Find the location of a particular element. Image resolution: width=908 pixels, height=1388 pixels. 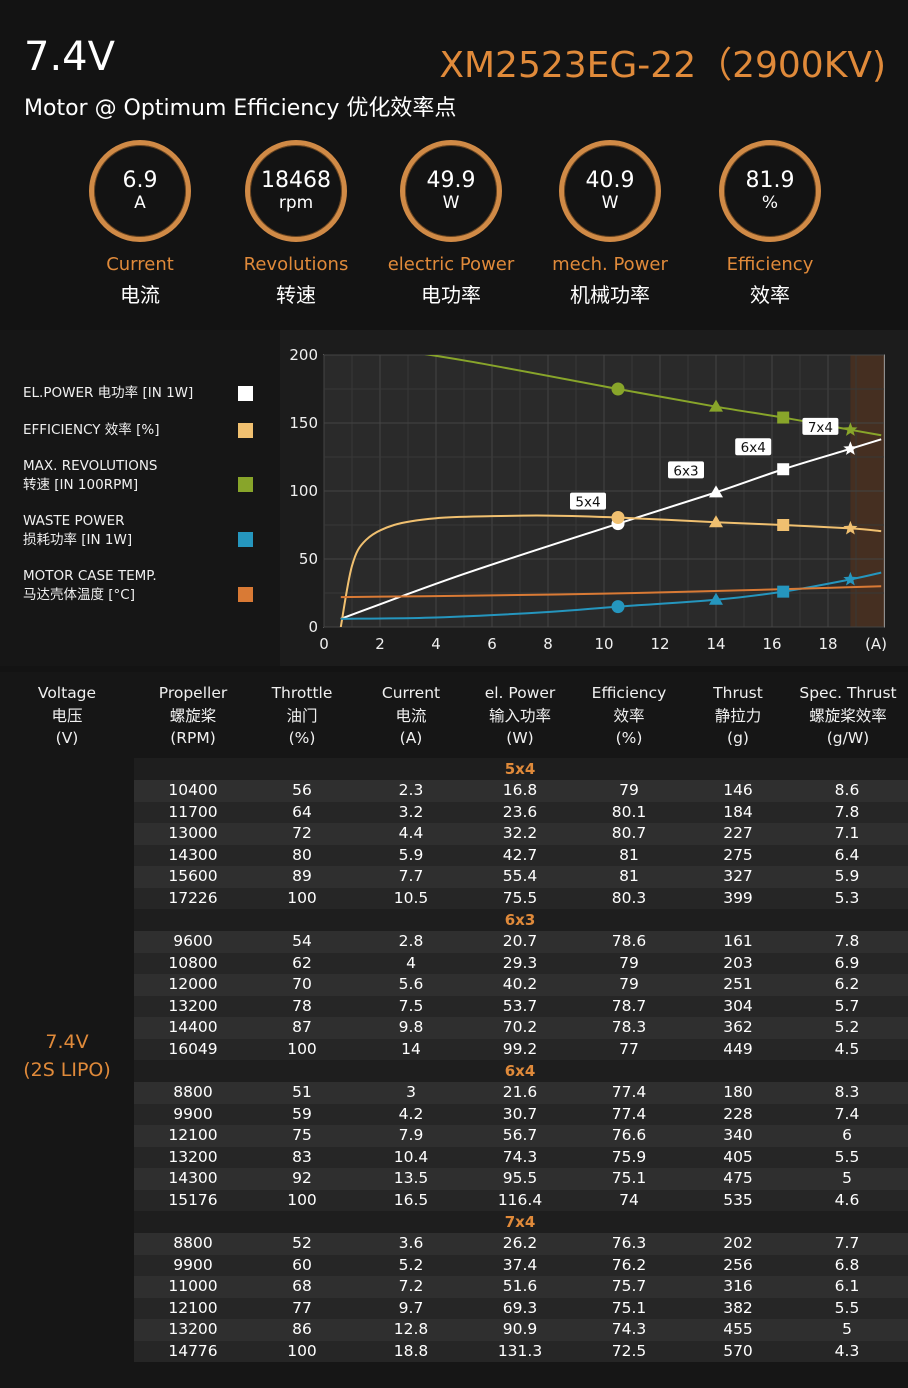

x-tick-label: 12 is located at coordinates (659, 644).